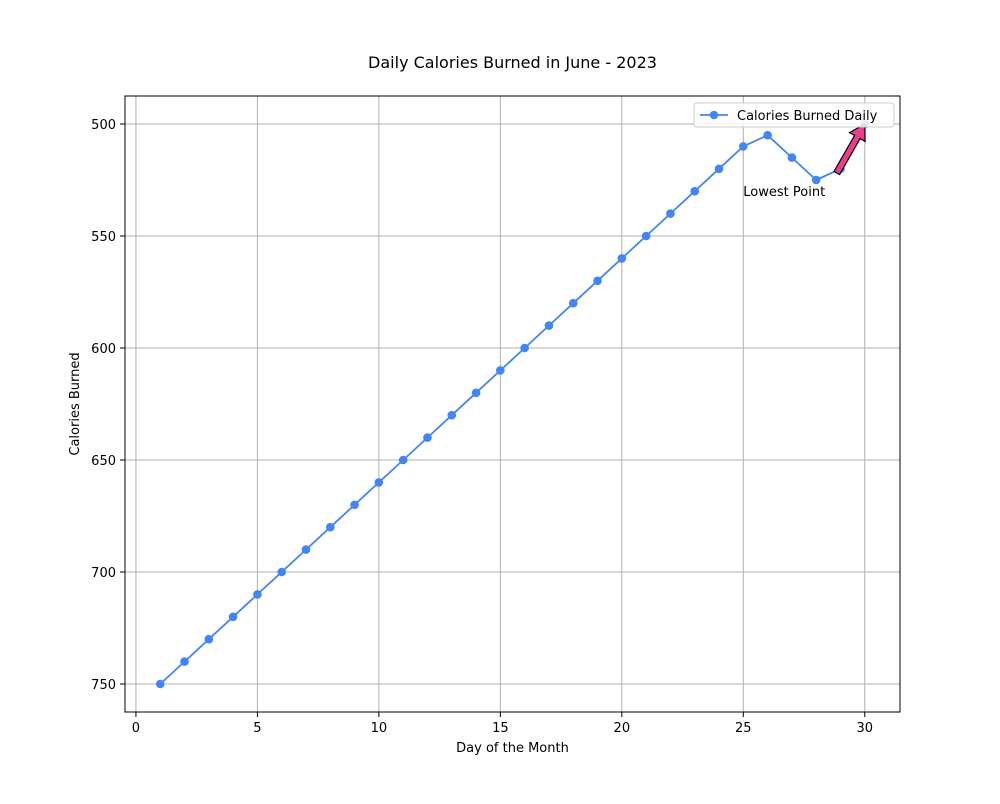 The height and width of the screenshot is (804, 1000). I want to click on y-tick-label: 650, so click(103, 461).